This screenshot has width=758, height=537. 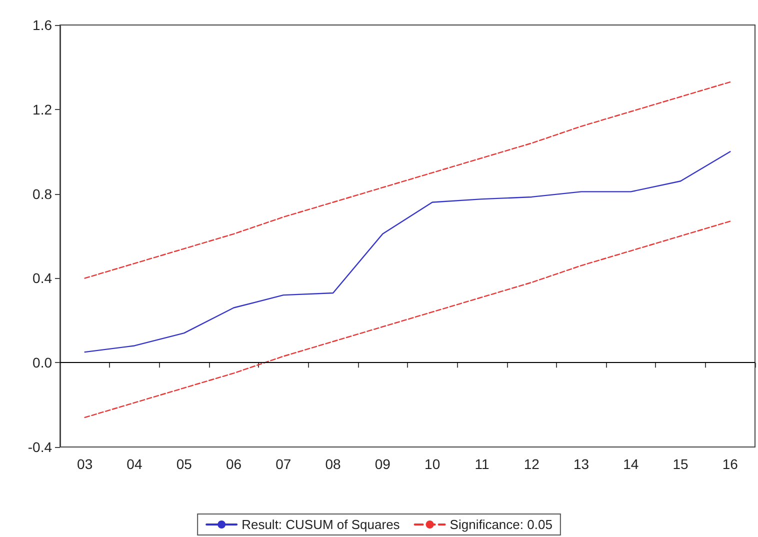 What do you see at coordinates (581, 464) in the screenshot?
I see `x-tick-label: 13` at bounding box center [581, 464].